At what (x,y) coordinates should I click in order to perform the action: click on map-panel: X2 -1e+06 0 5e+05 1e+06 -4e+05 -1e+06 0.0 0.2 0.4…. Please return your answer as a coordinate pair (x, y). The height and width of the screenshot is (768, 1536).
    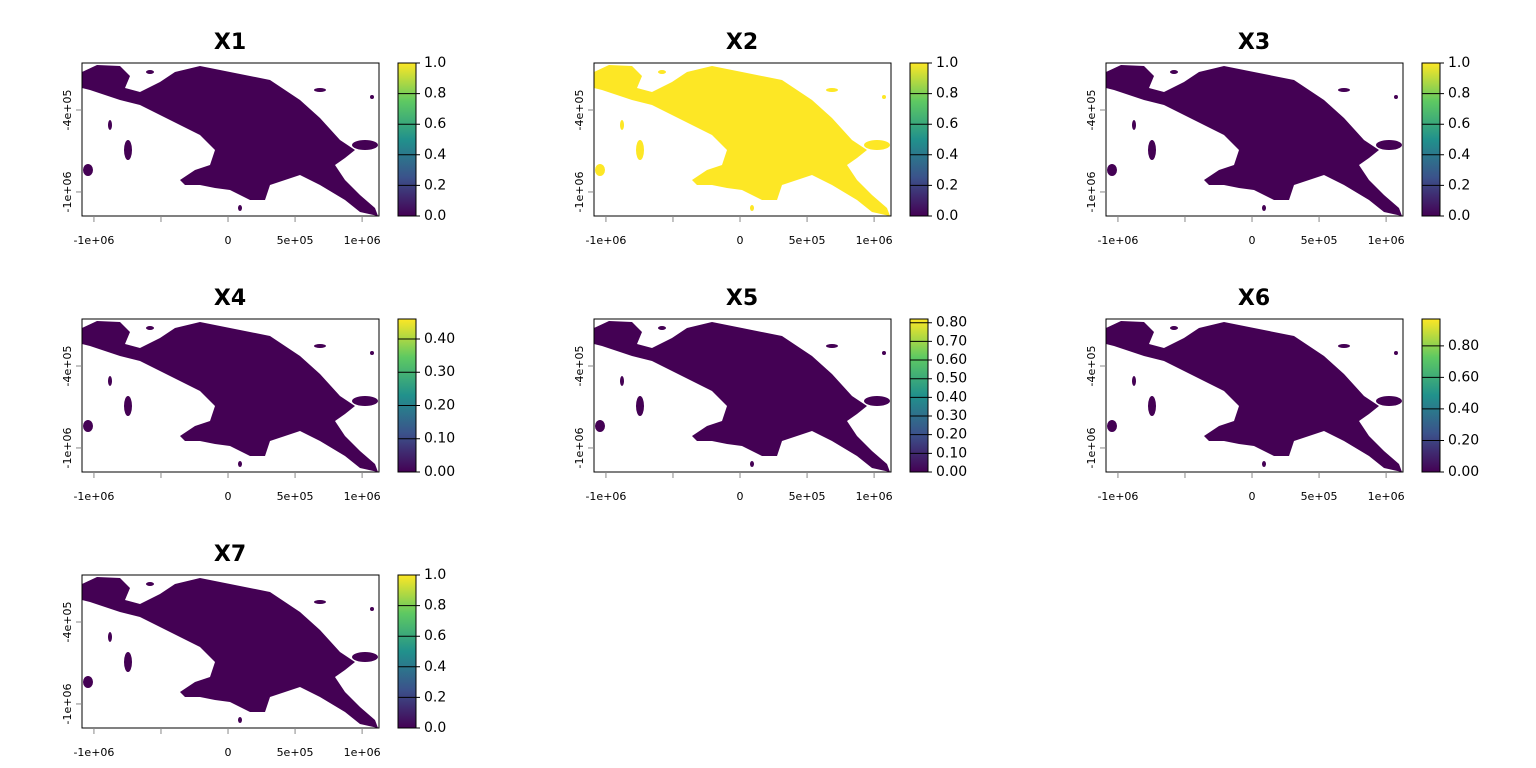
    Looking at the image, I should click on (765, 138).